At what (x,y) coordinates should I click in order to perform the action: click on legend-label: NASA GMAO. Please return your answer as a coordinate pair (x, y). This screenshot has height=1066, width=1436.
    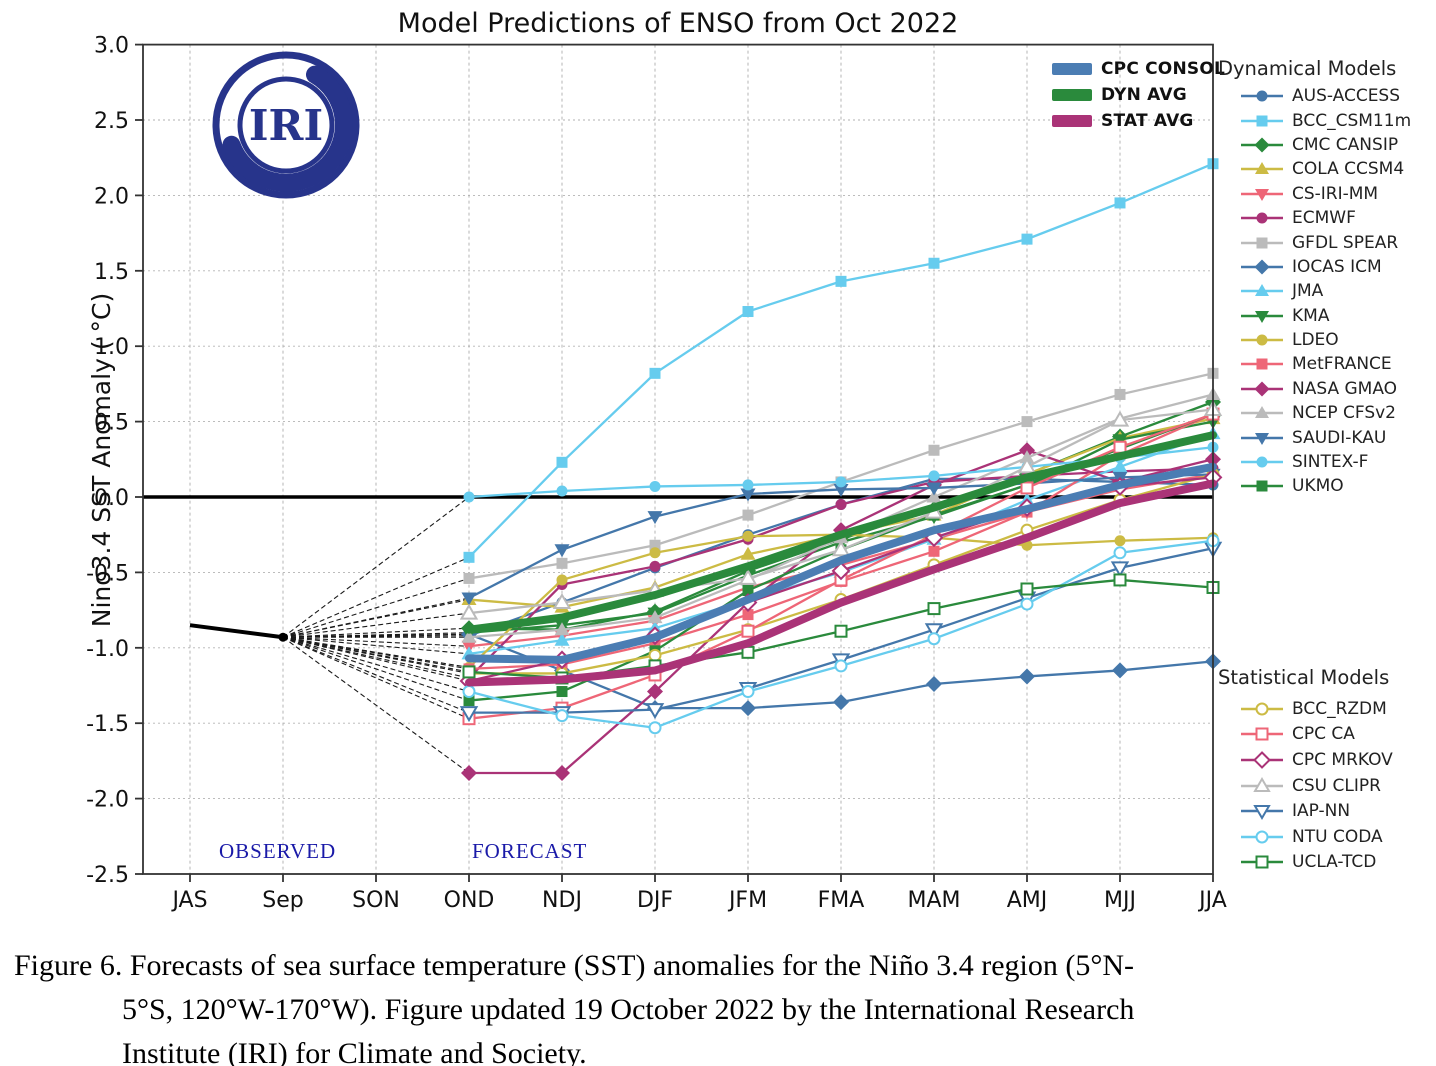
    Looking at the image, I should click on (1345, 388).